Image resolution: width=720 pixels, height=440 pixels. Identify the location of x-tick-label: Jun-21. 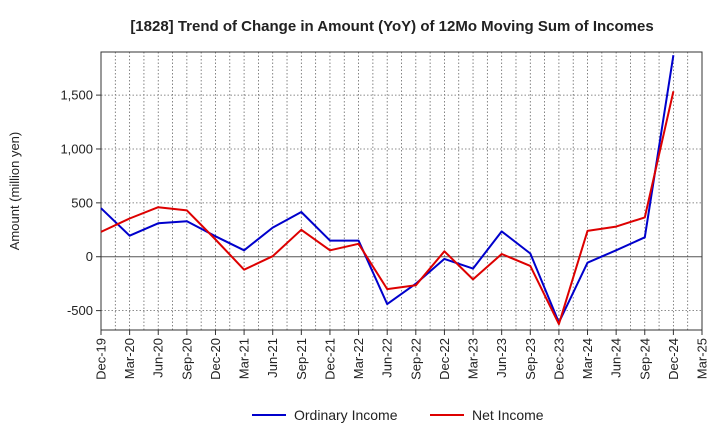
(272, 358).